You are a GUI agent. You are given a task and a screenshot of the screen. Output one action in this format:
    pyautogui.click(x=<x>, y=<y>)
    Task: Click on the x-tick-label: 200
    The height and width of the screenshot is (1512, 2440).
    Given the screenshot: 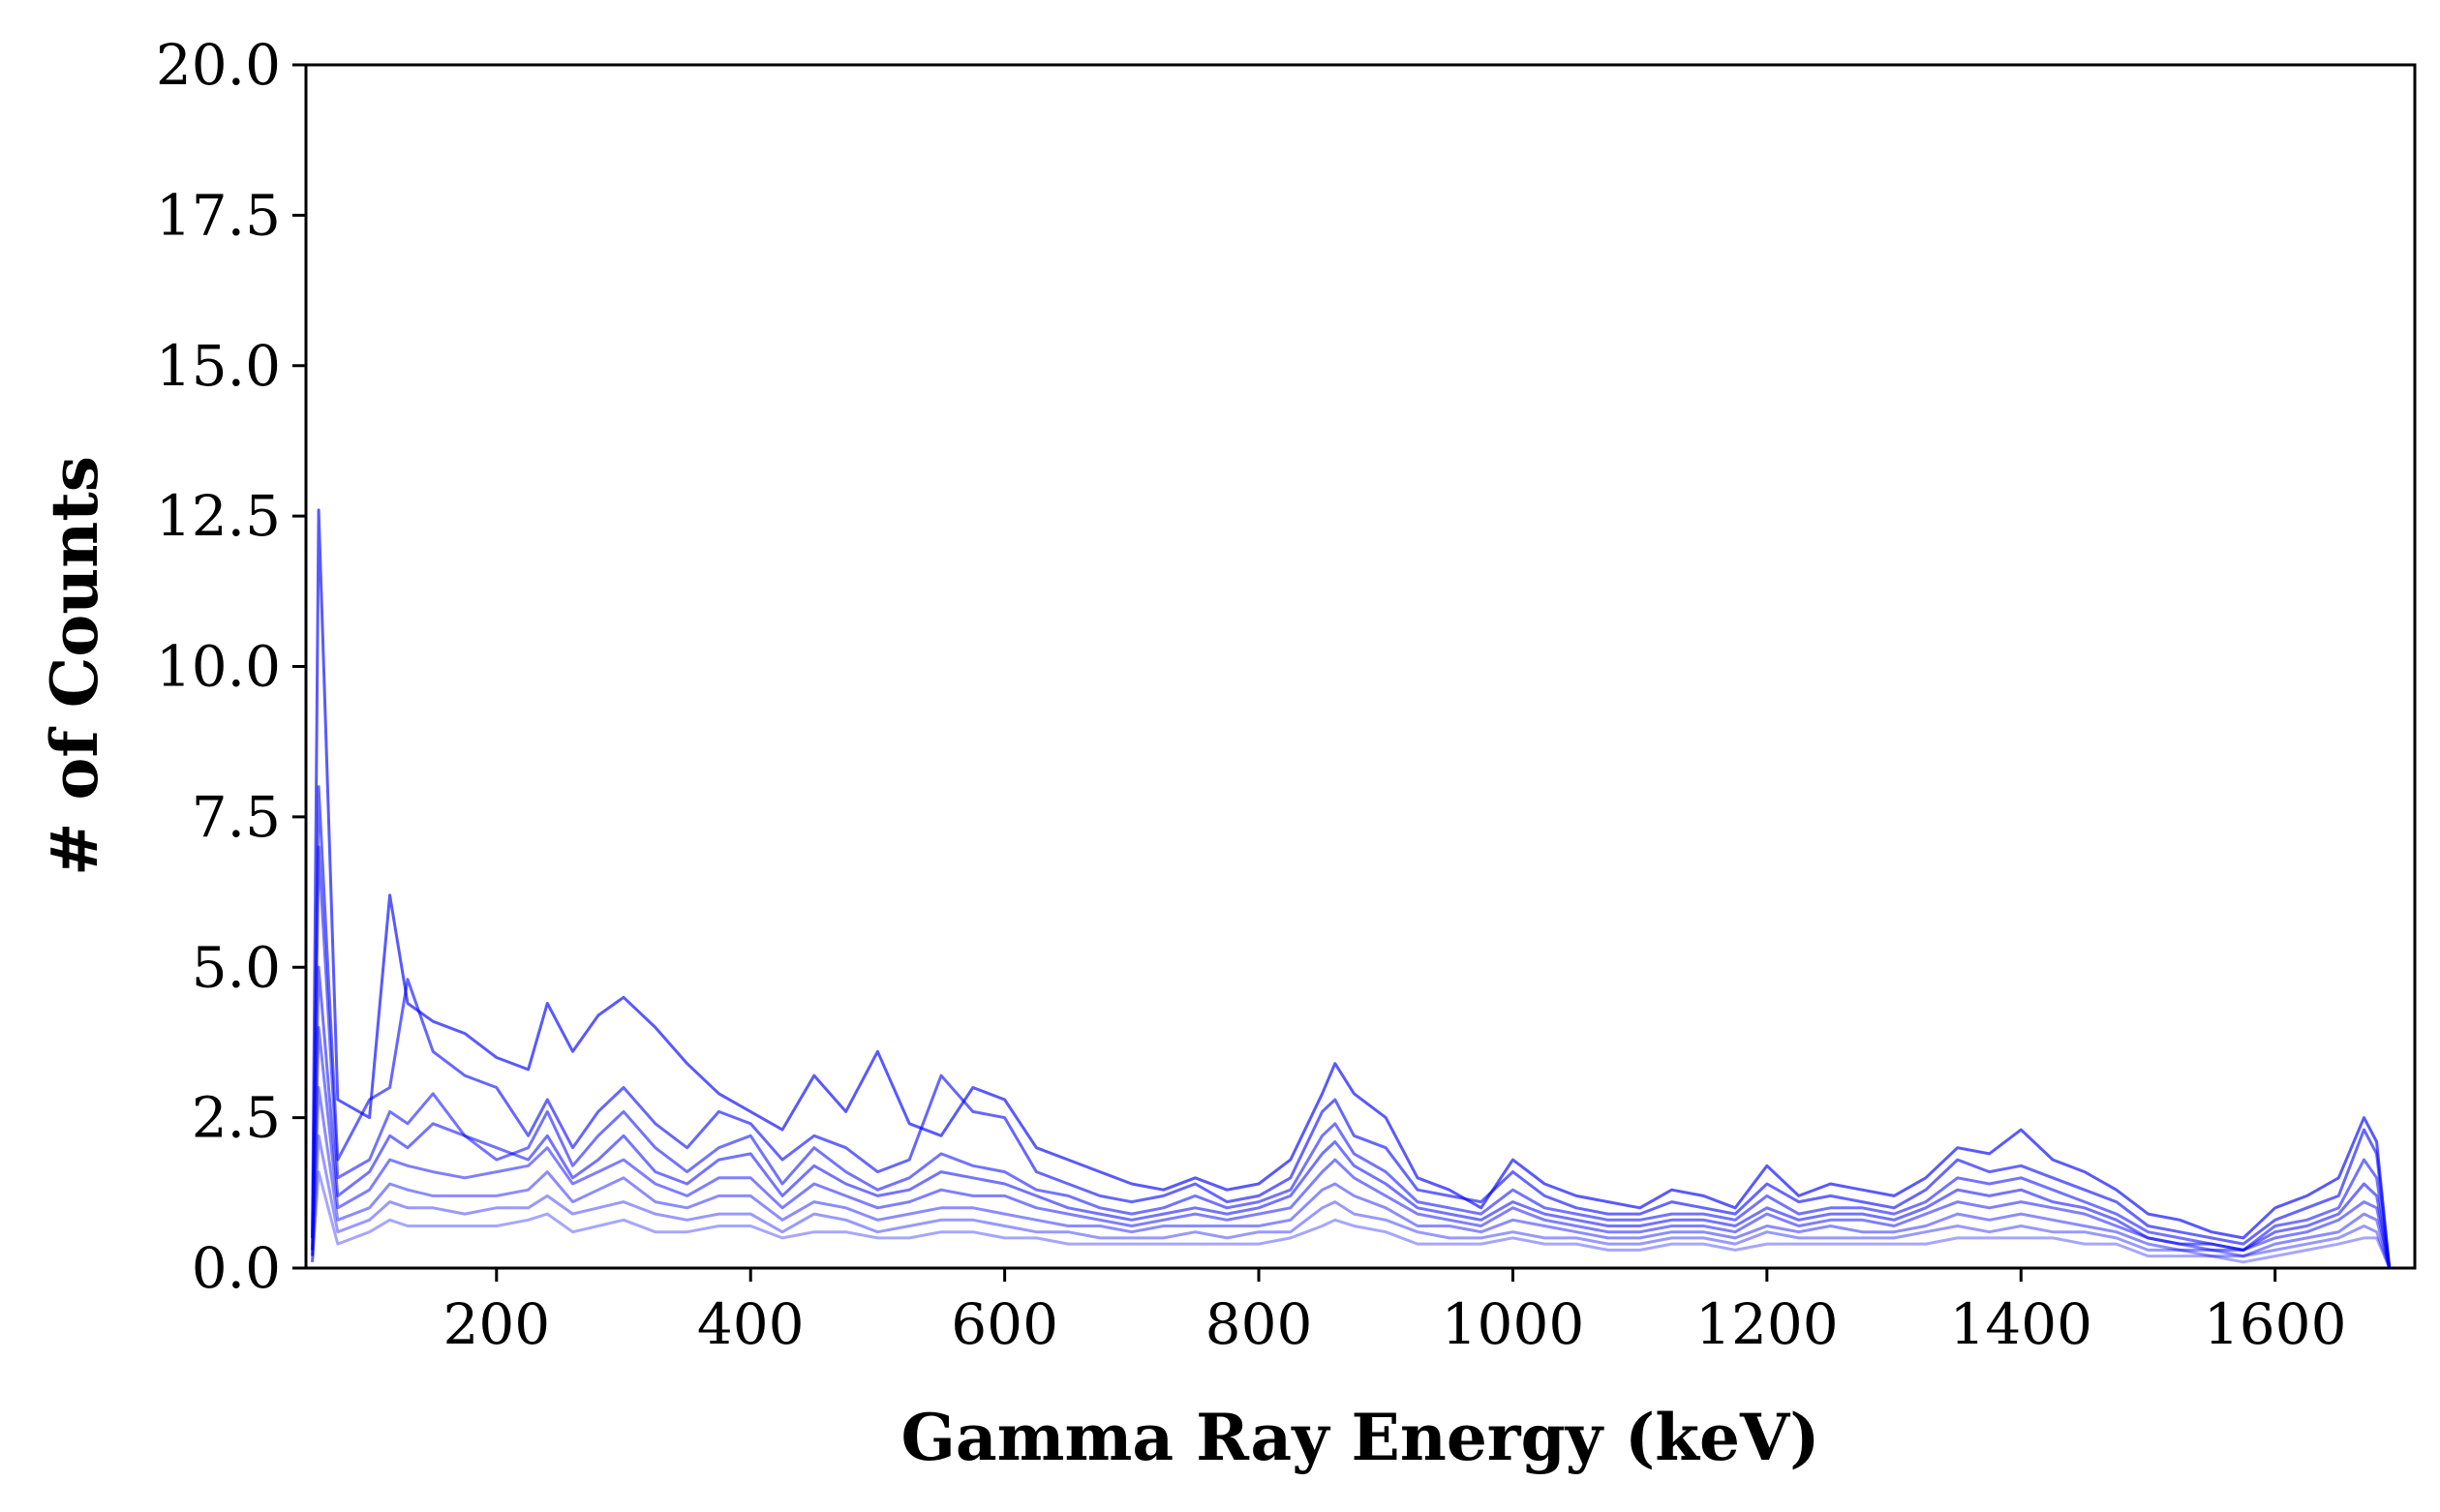 What is the action you would take?
    pyautogui.click(x=496, y=1324)
    